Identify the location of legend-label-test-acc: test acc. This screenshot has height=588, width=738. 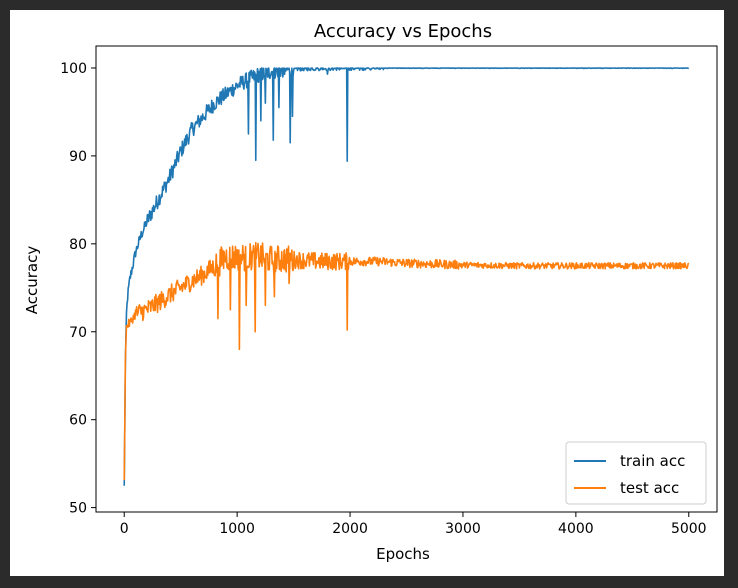
(649, 488).